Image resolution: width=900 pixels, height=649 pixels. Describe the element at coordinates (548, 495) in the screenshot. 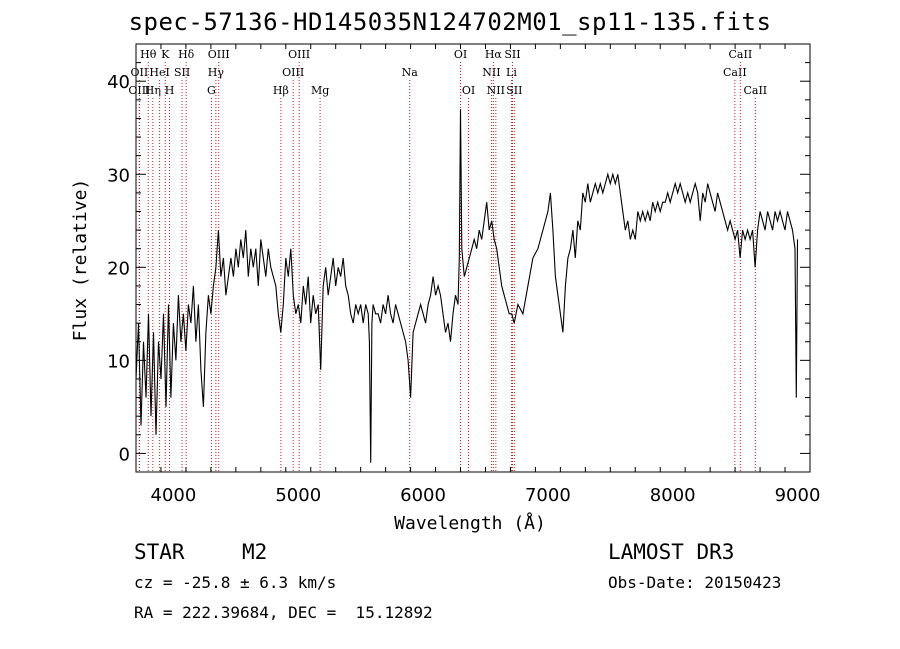

I see `x-tick-label: 7000` at that location.